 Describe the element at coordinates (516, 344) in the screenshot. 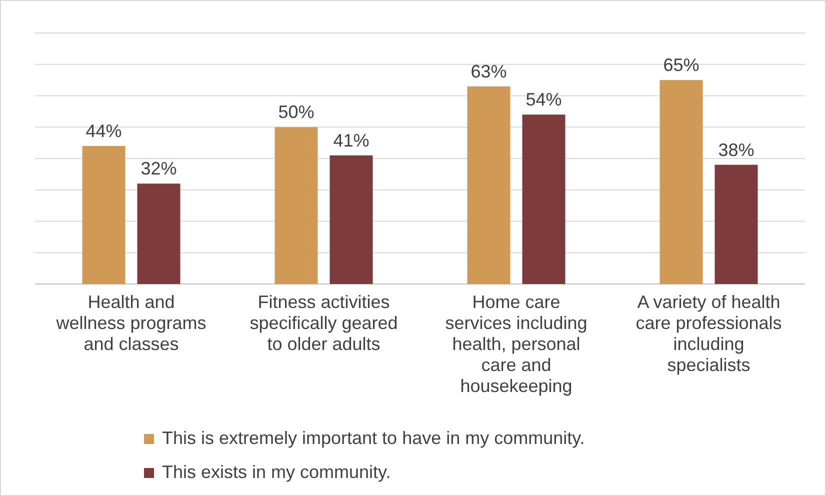

I see `x-tick-label: Home care services including health, personal care and housekeeping` at that location.